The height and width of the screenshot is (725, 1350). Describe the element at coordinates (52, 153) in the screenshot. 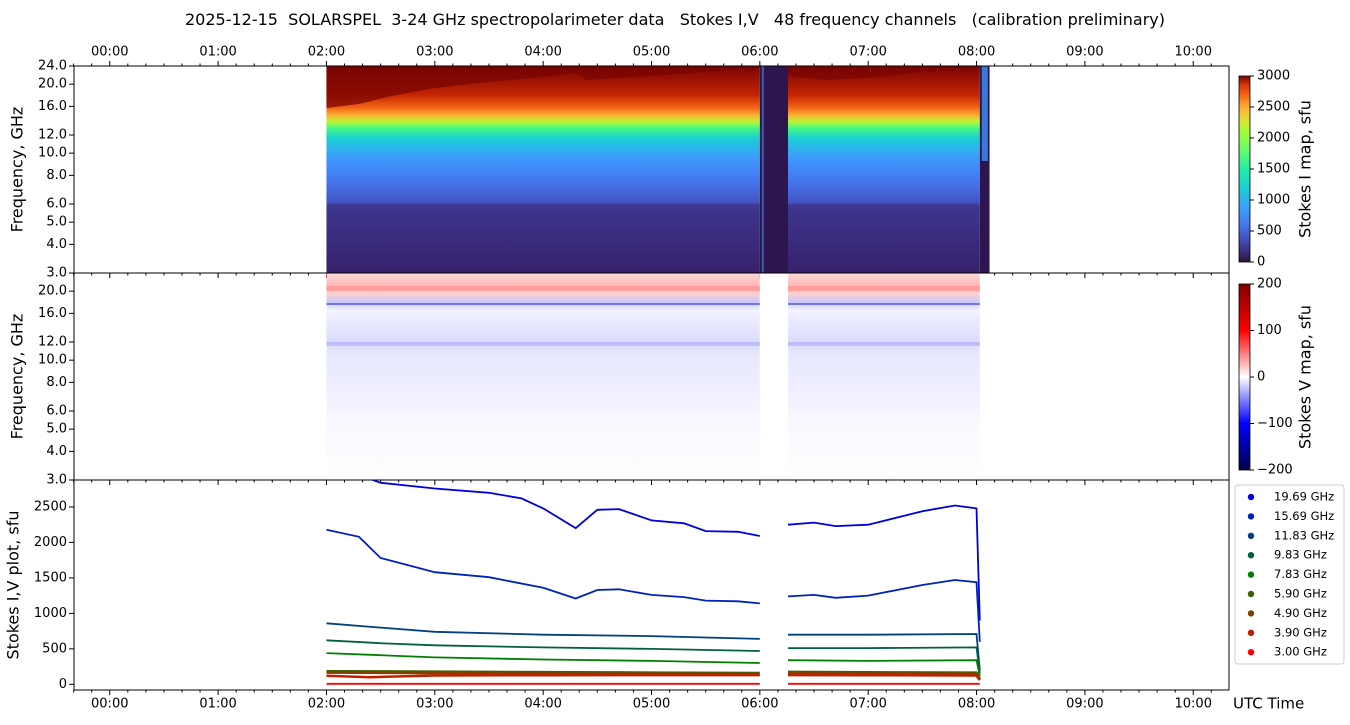

I see `y-tick-label: 10.0` at that location.